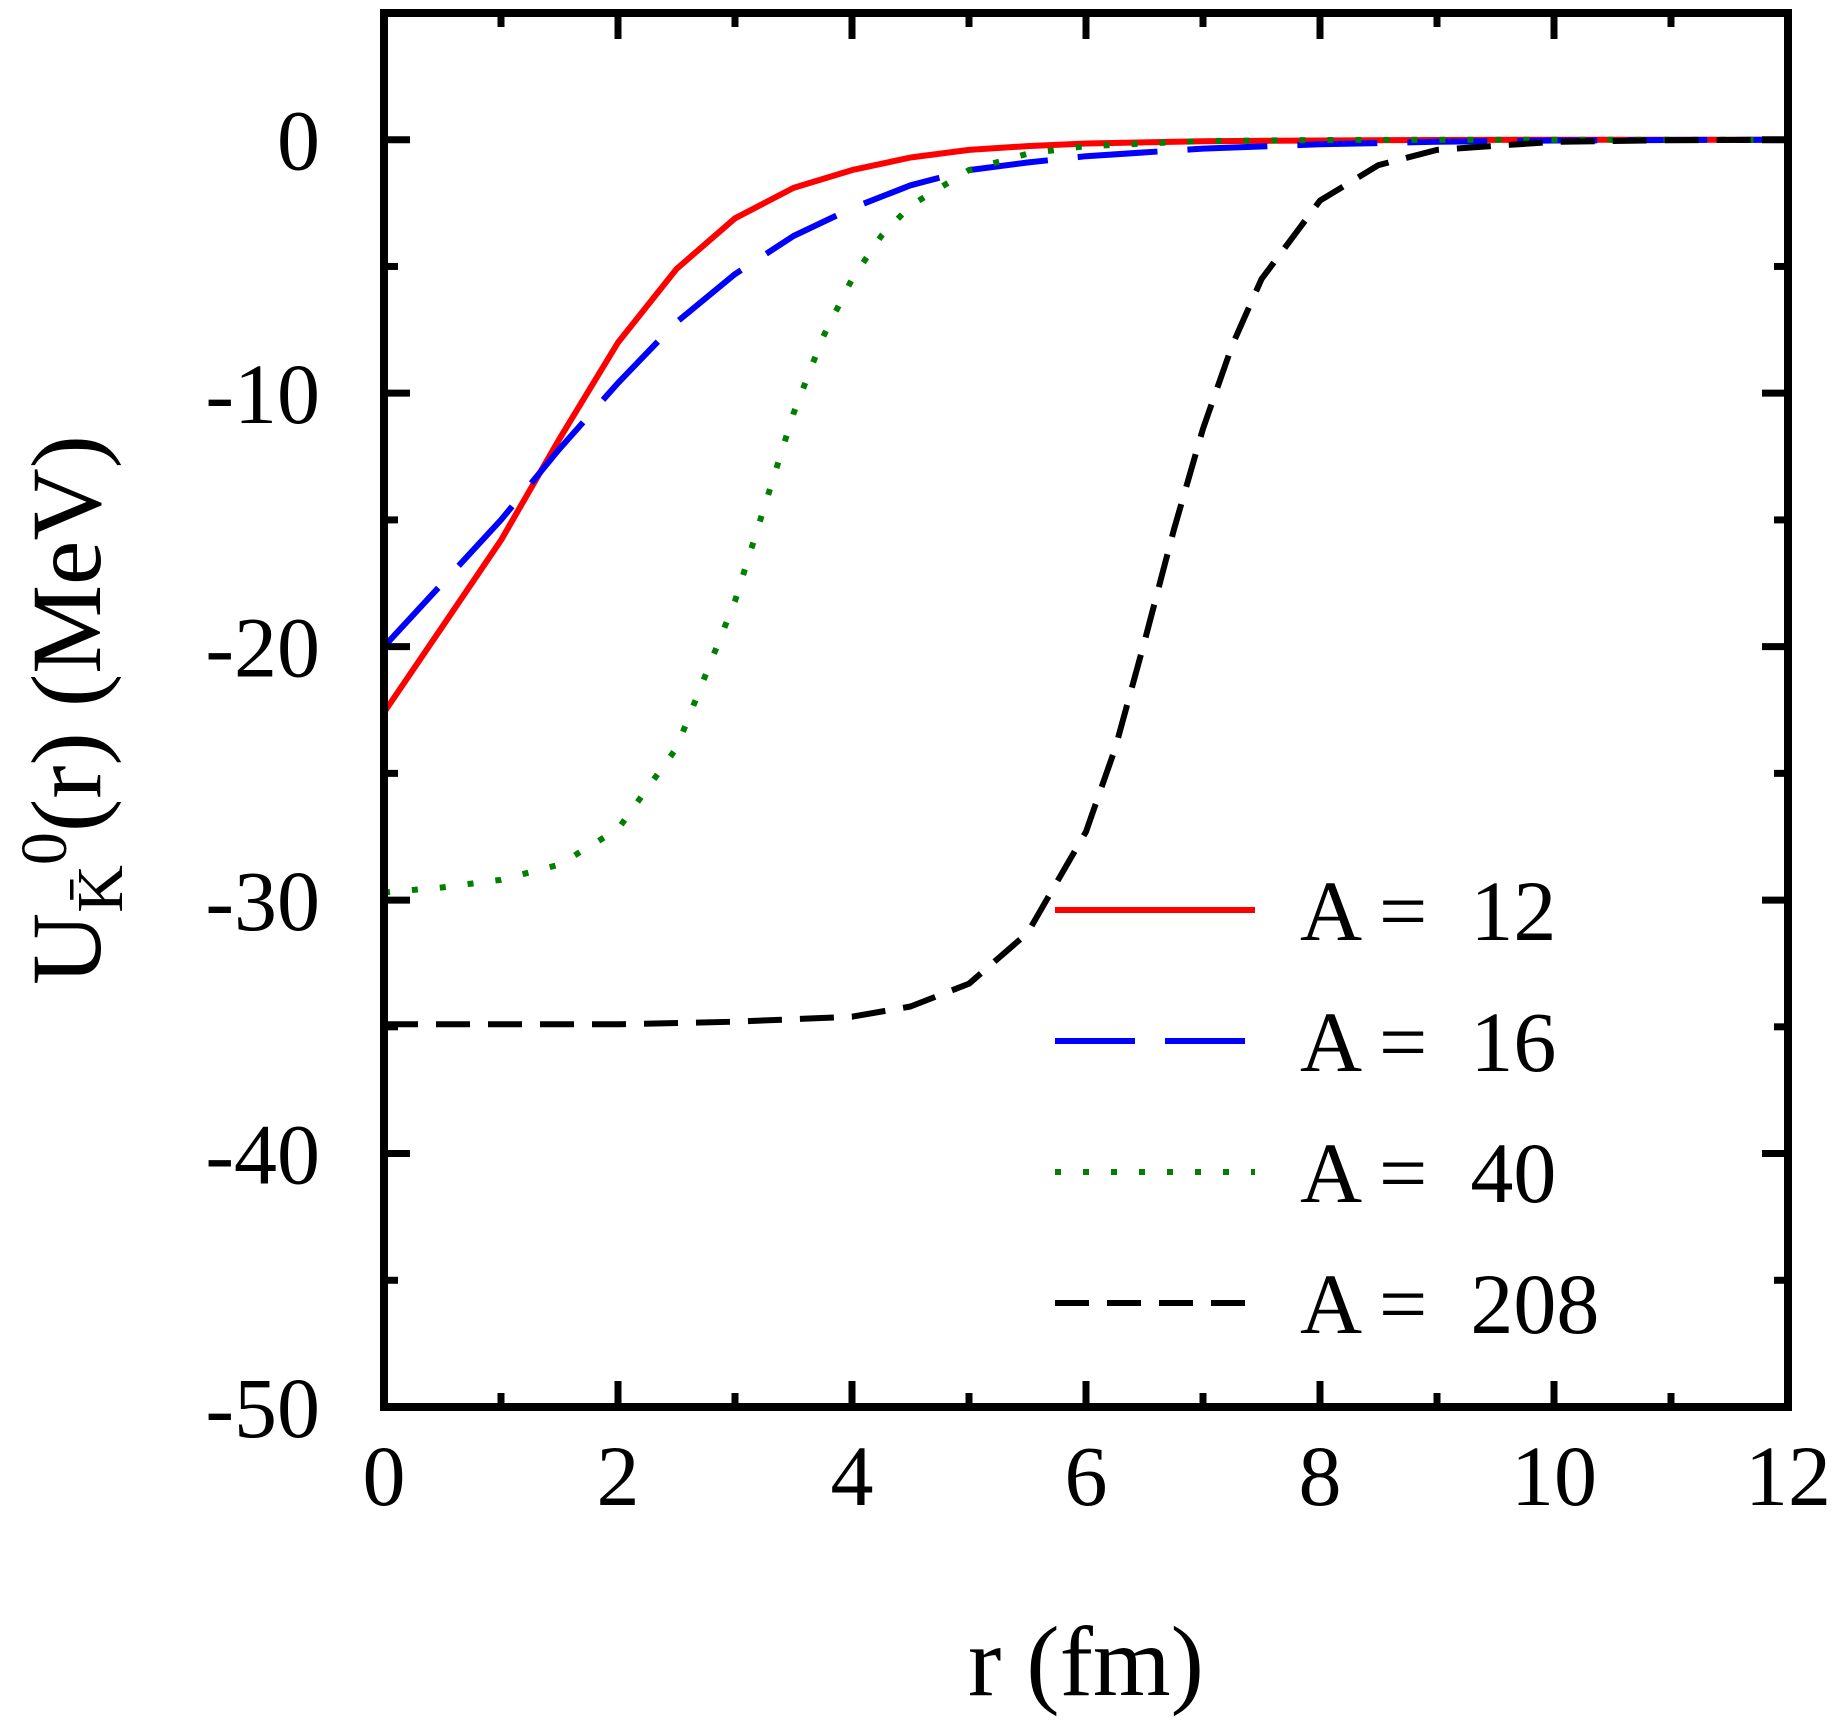  I want to click on x-tick-label: 12, so click(1788, 1476).